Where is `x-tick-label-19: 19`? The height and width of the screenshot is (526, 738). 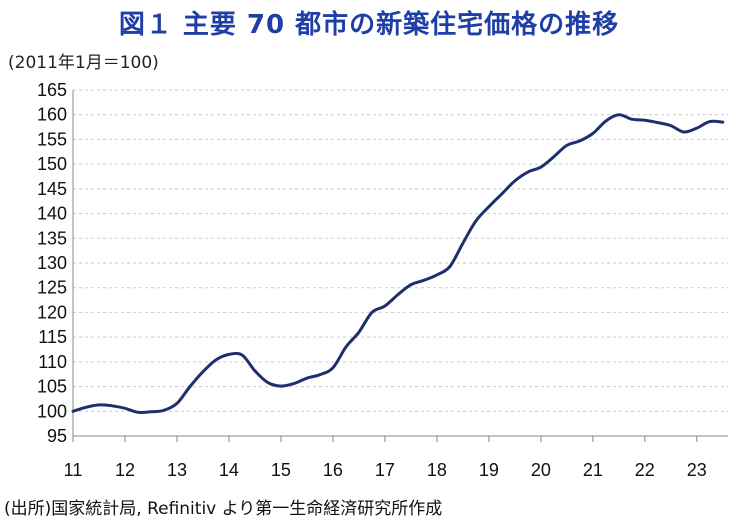 x-tick-label-19: 19 is located at coordinates (489, 470).